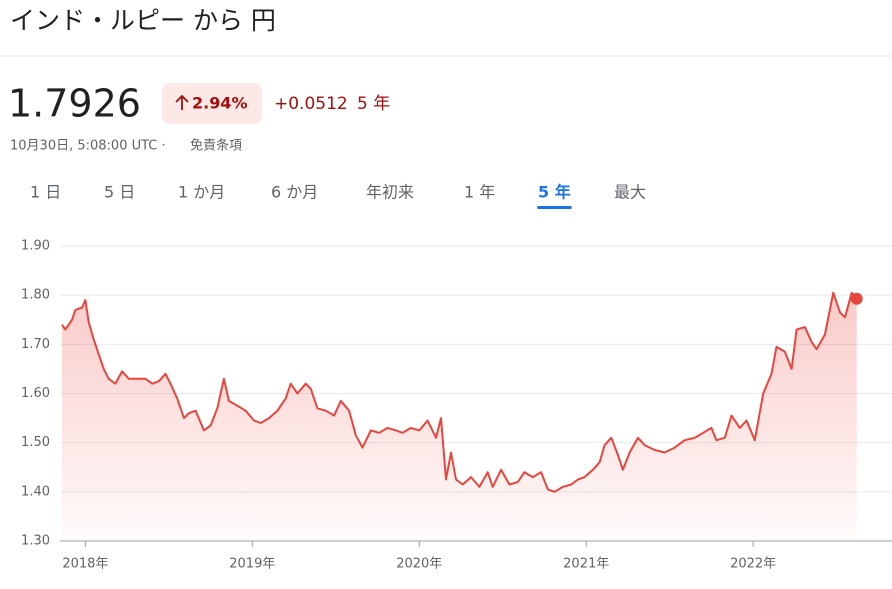 This screenshot has height=589, width=892. What do you see at coordinates (35, 393) in the screenshot?
I see `y-tick-label: 1.60` at bounding box center [35, 393].